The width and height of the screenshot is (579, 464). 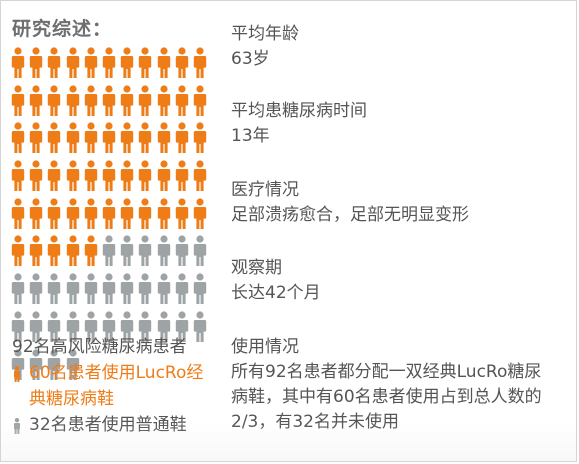 I want to click on info-diabetes-duration: 平均患糖尿病时间 13年, so click(x=299, y=124).